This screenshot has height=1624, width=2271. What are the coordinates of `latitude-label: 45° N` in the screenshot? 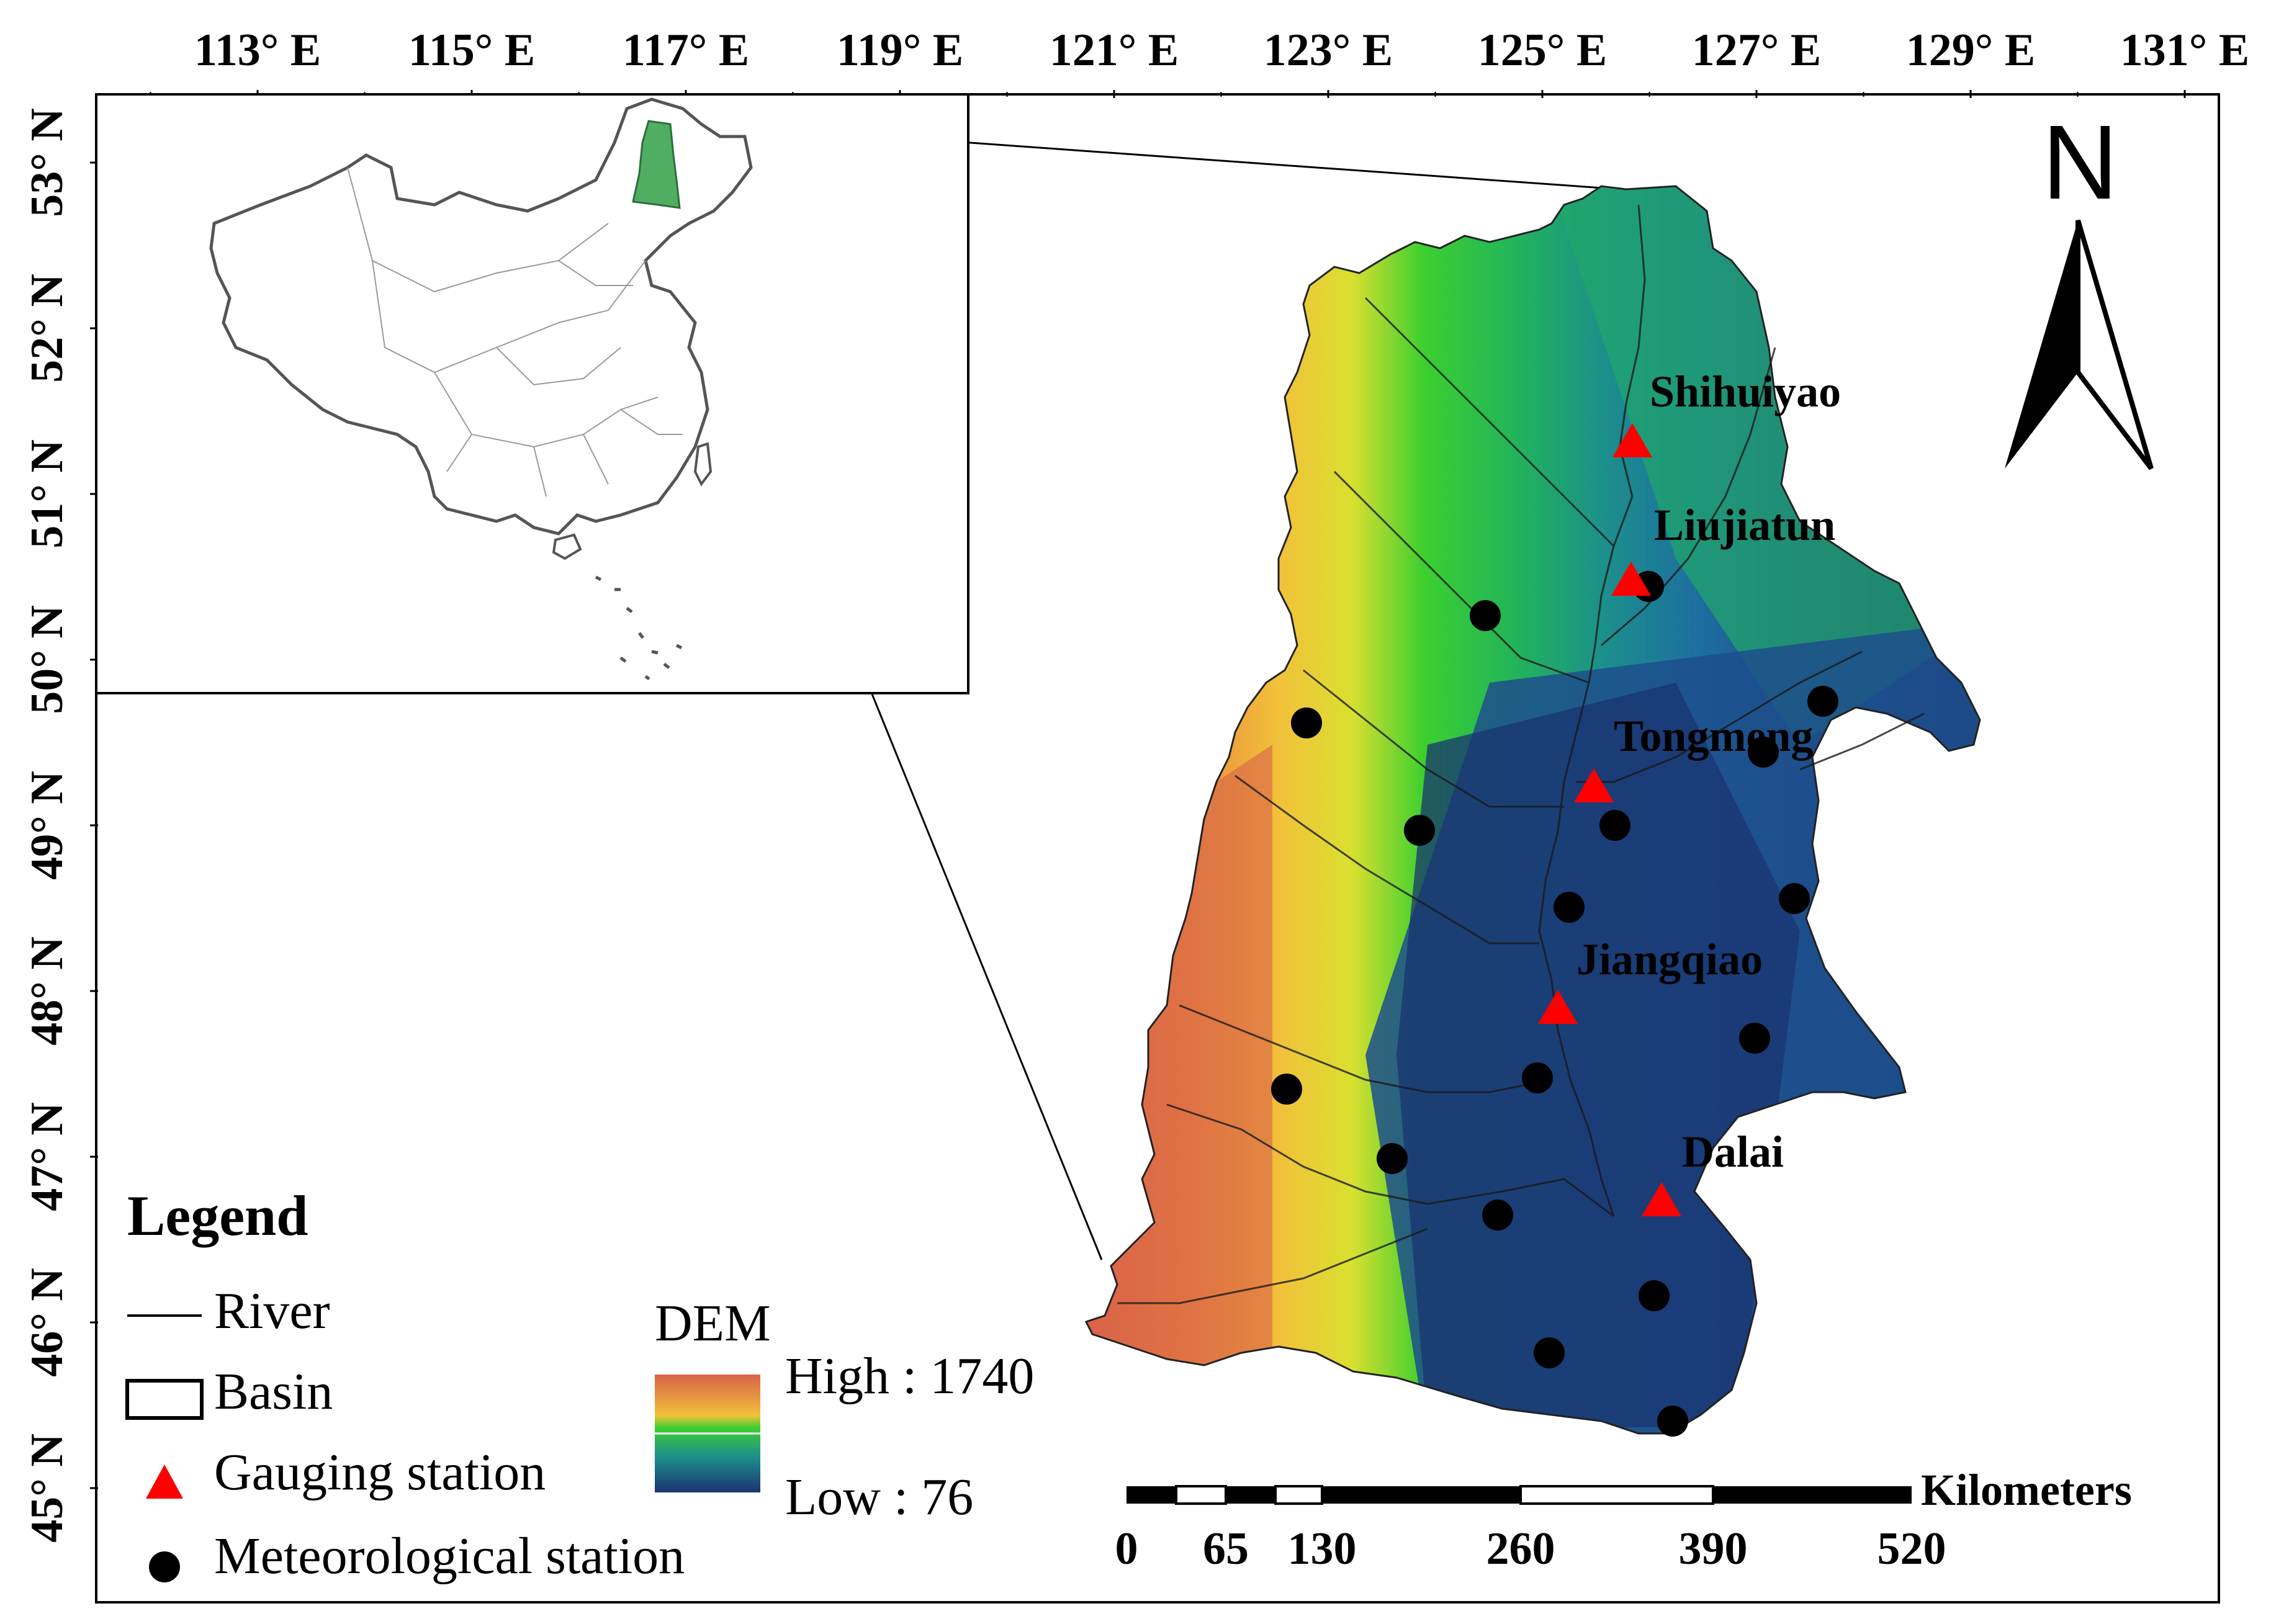 It's located at (47, 1488).